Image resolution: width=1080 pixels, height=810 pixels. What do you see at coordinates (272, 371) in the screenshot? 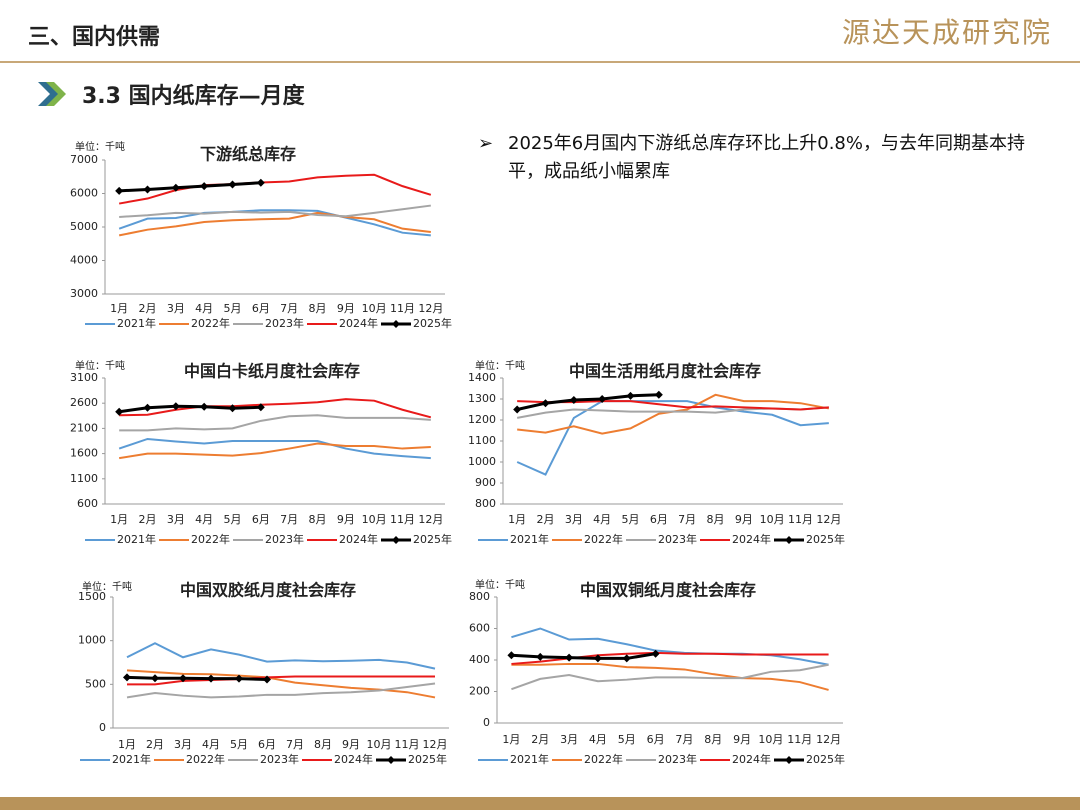
I see `chart-title: 中国白卡纸月度社会库存` at bounding box center [272, 371].